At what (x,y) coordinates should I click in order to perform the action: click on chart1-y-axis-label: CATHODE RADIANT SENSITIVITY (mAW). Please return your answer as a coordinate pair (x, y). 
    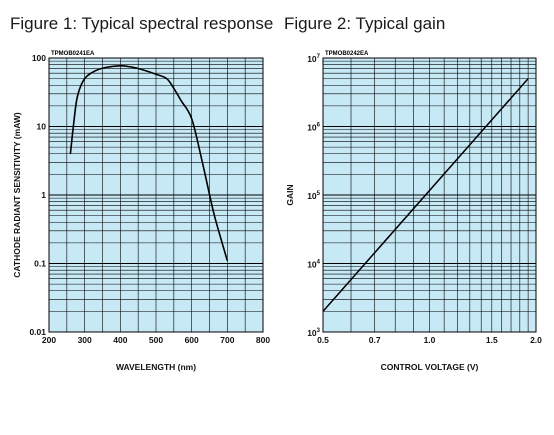
    Looking at the image, I should click on (17, 195).